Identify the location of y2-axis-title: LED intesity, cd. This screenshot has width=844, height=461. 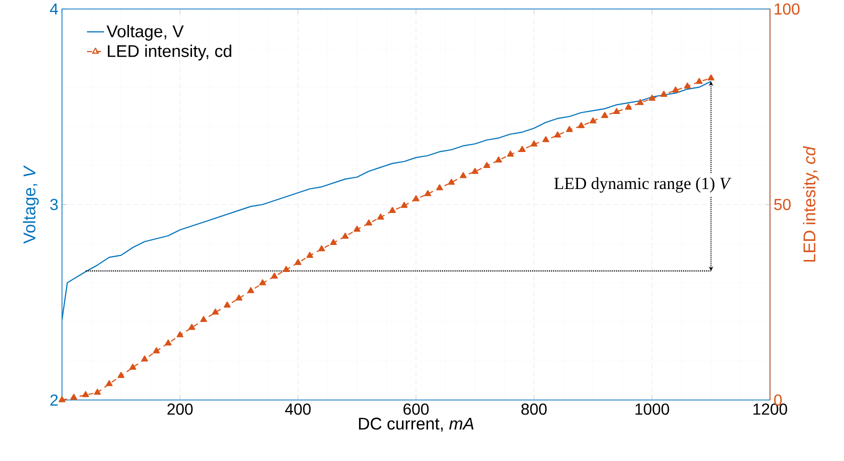
(810, 204).